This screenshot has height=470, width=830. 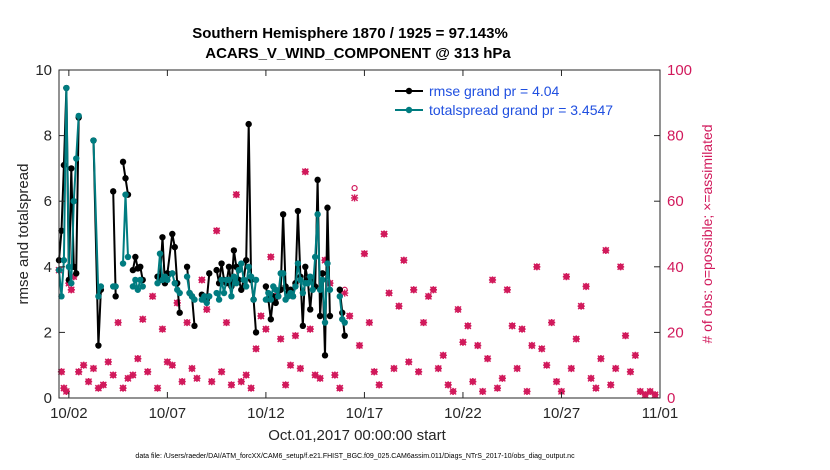 What do you see at coordinates (125, 228) in the screenshot?
I see `totalspread-line-segment` at bounding box center [125, 228].